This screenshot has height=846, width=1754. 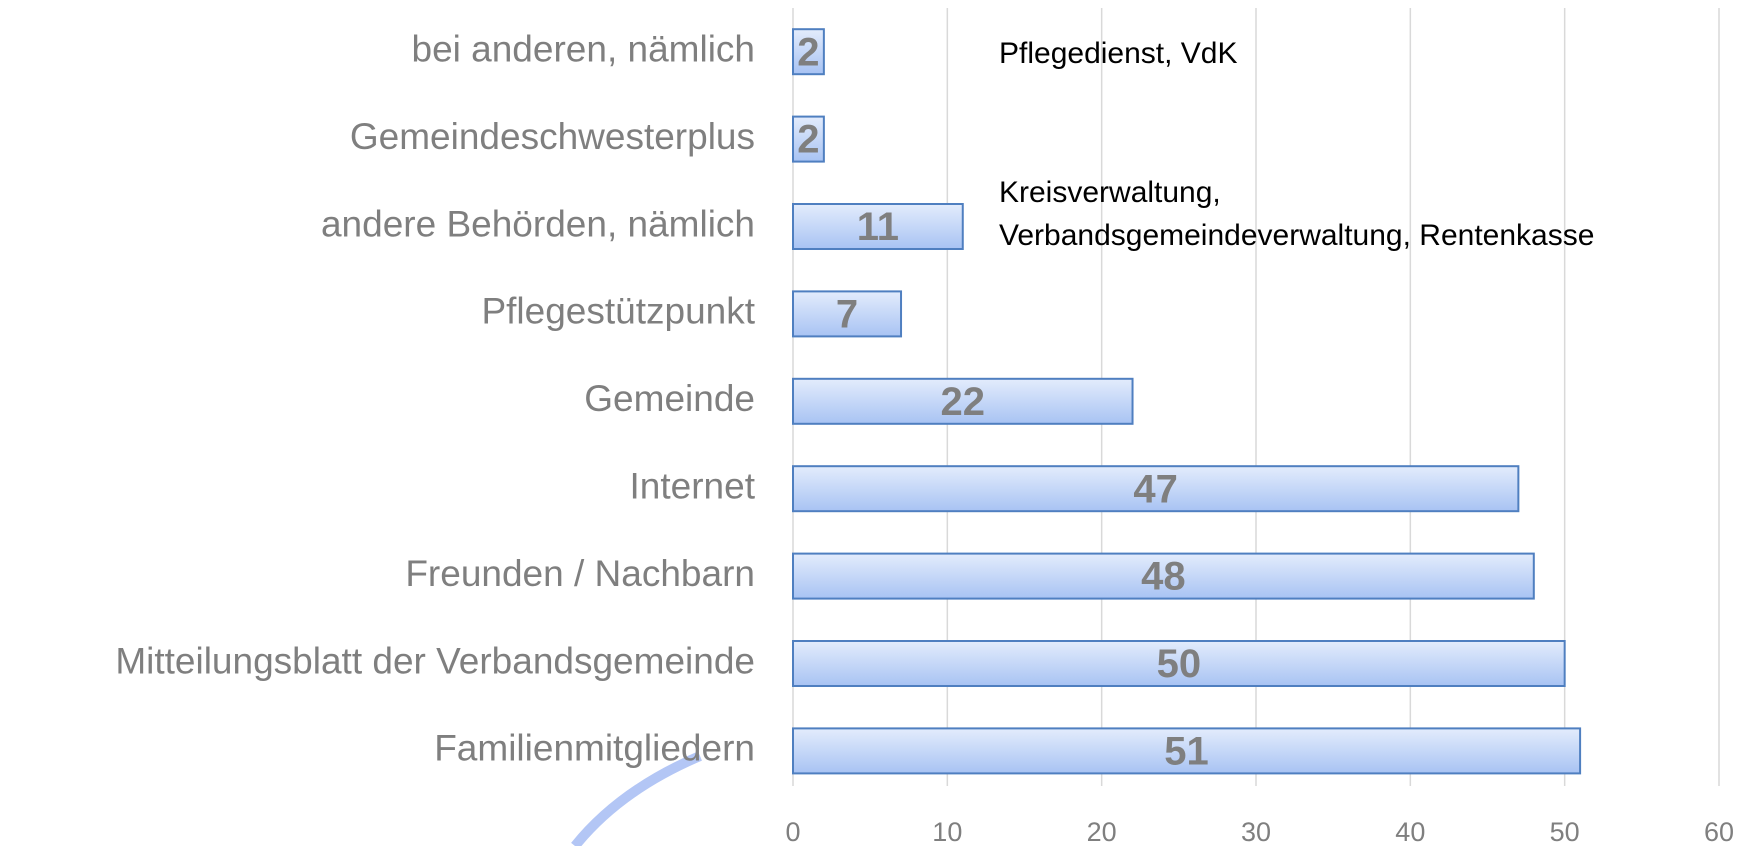 I want to click on x-tick-label: 50, so click(x=1565, y=831).